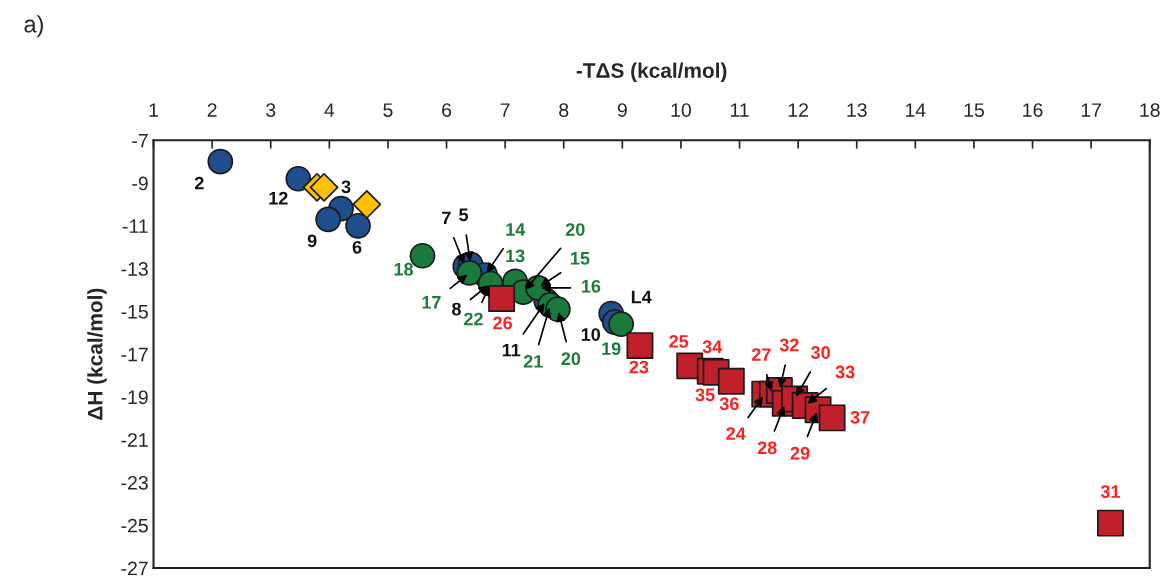 Image resolution: width=1172 pixels, height=582 pixels. What do you see at coordinates (622, 110) in the screenshot?
I see `x-tick-label: 9` at bounding box center [622, 110].